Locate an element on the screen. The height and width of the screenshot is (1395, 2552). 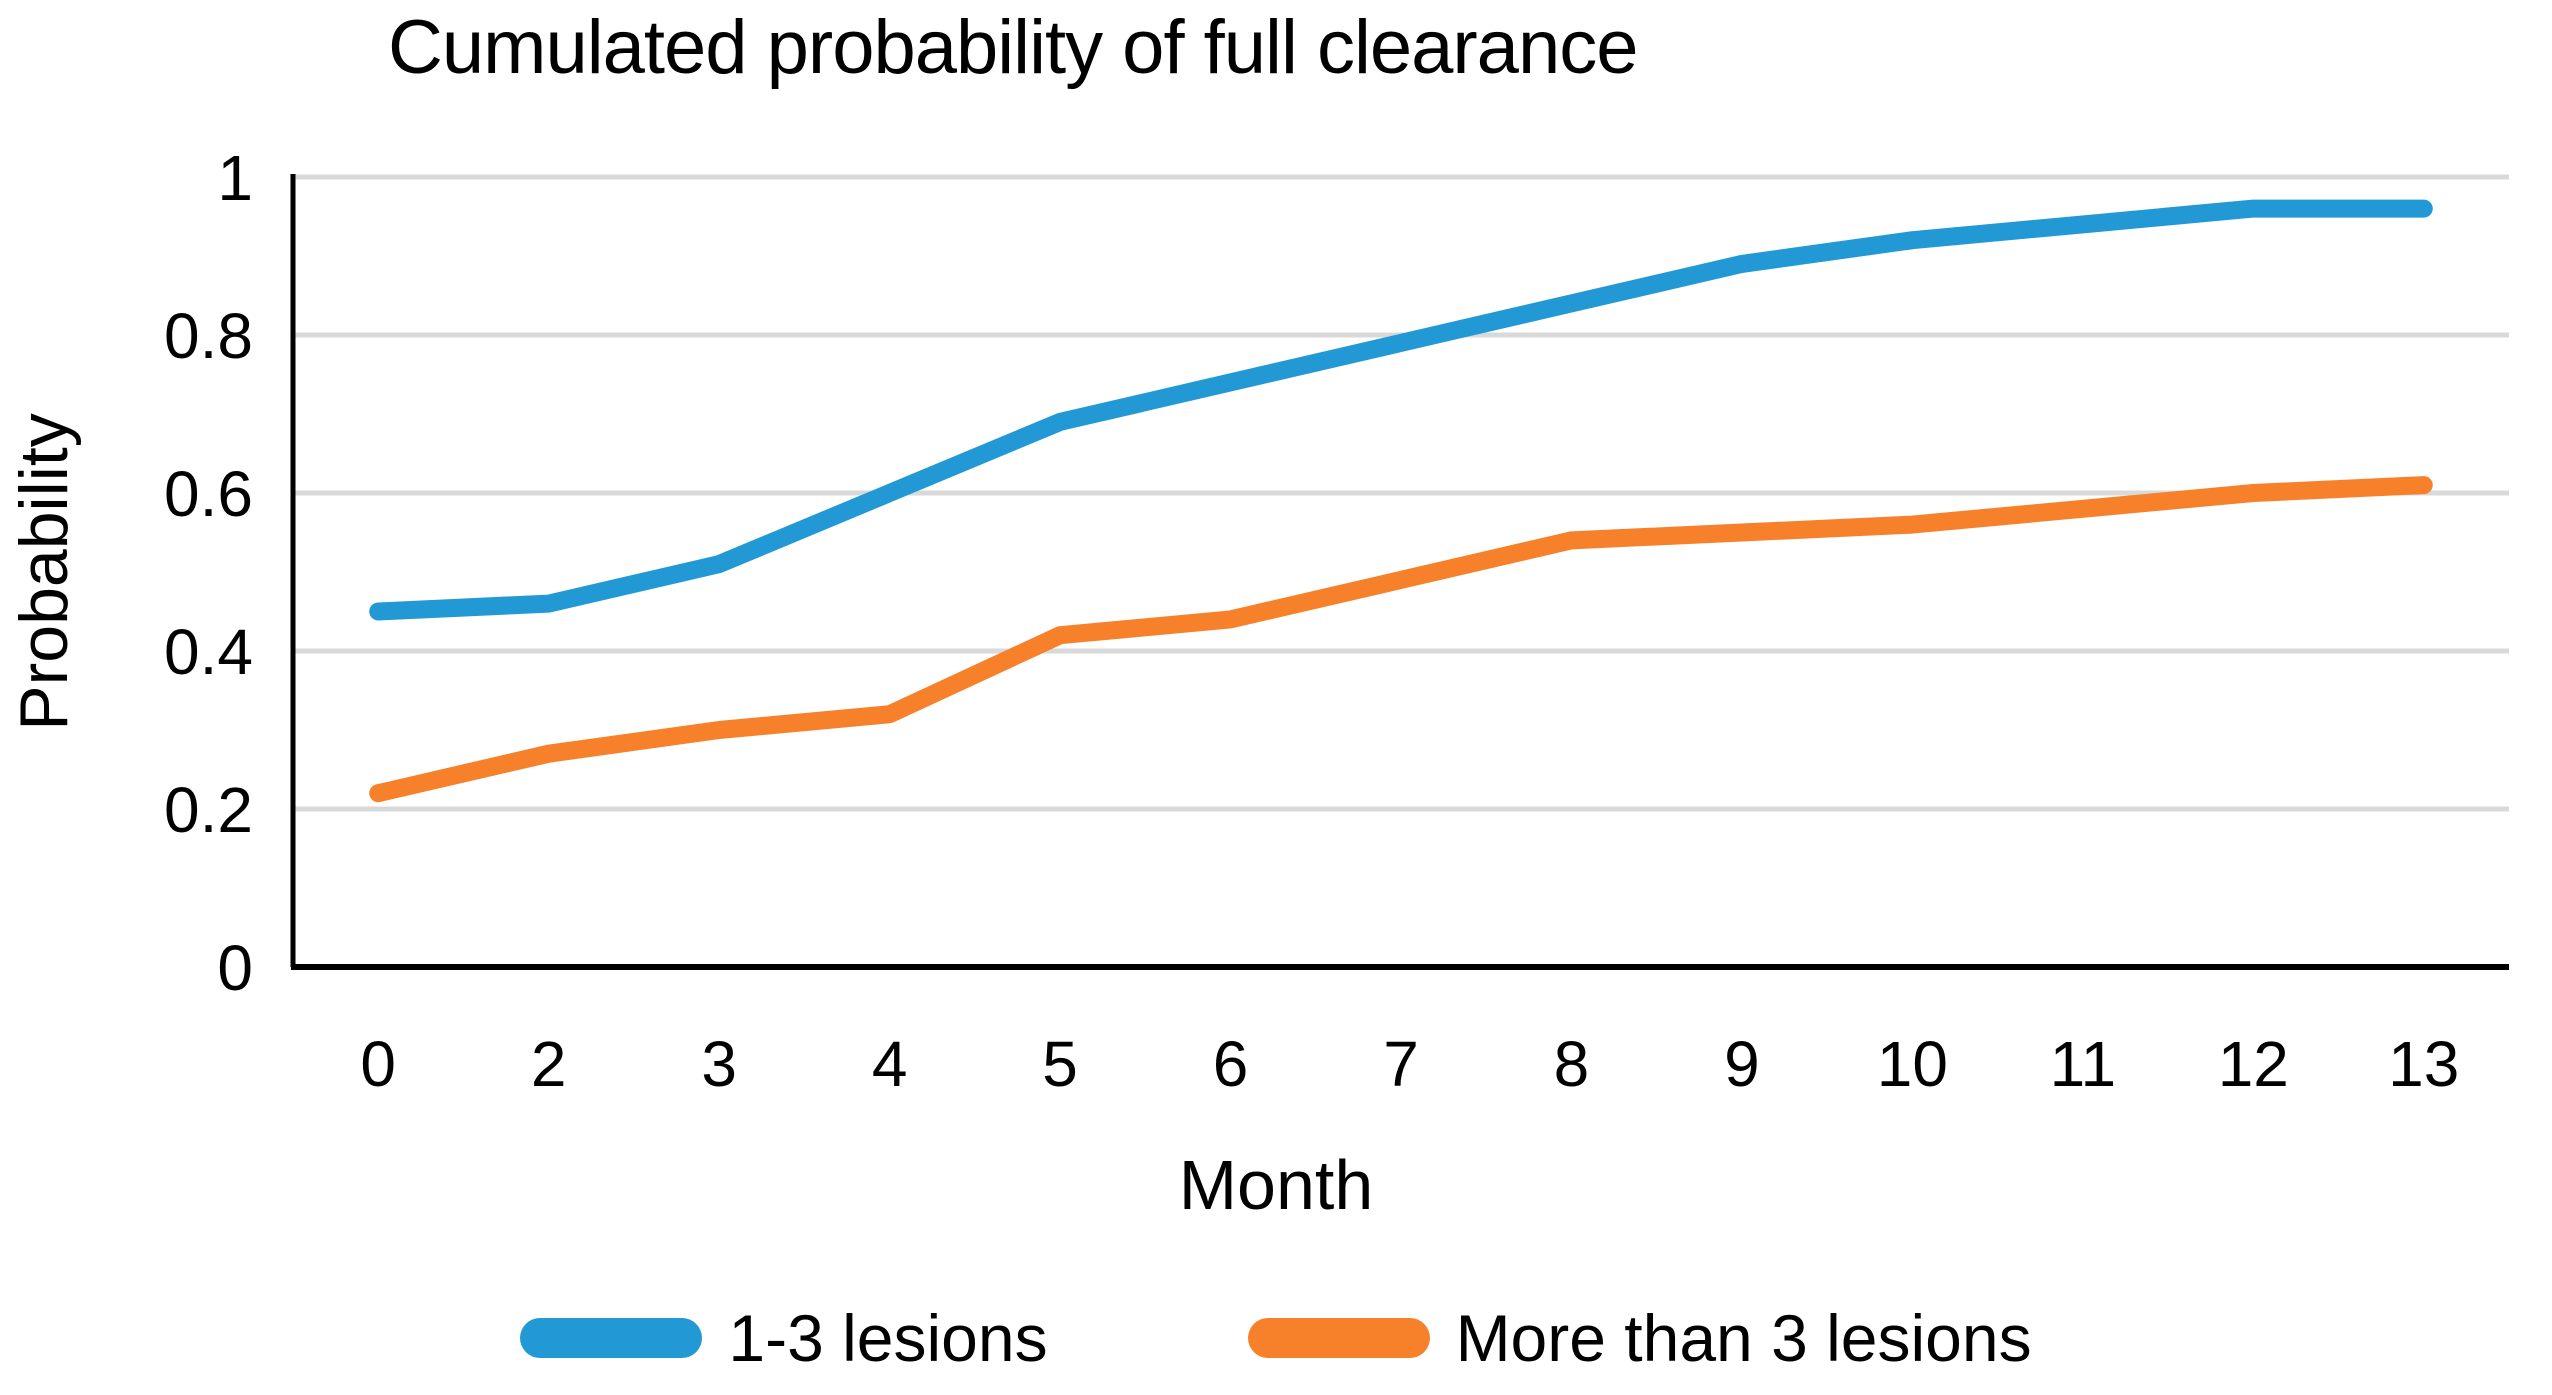
legend-label: More than 3 lesions is located at coordinates (1743, 1338).